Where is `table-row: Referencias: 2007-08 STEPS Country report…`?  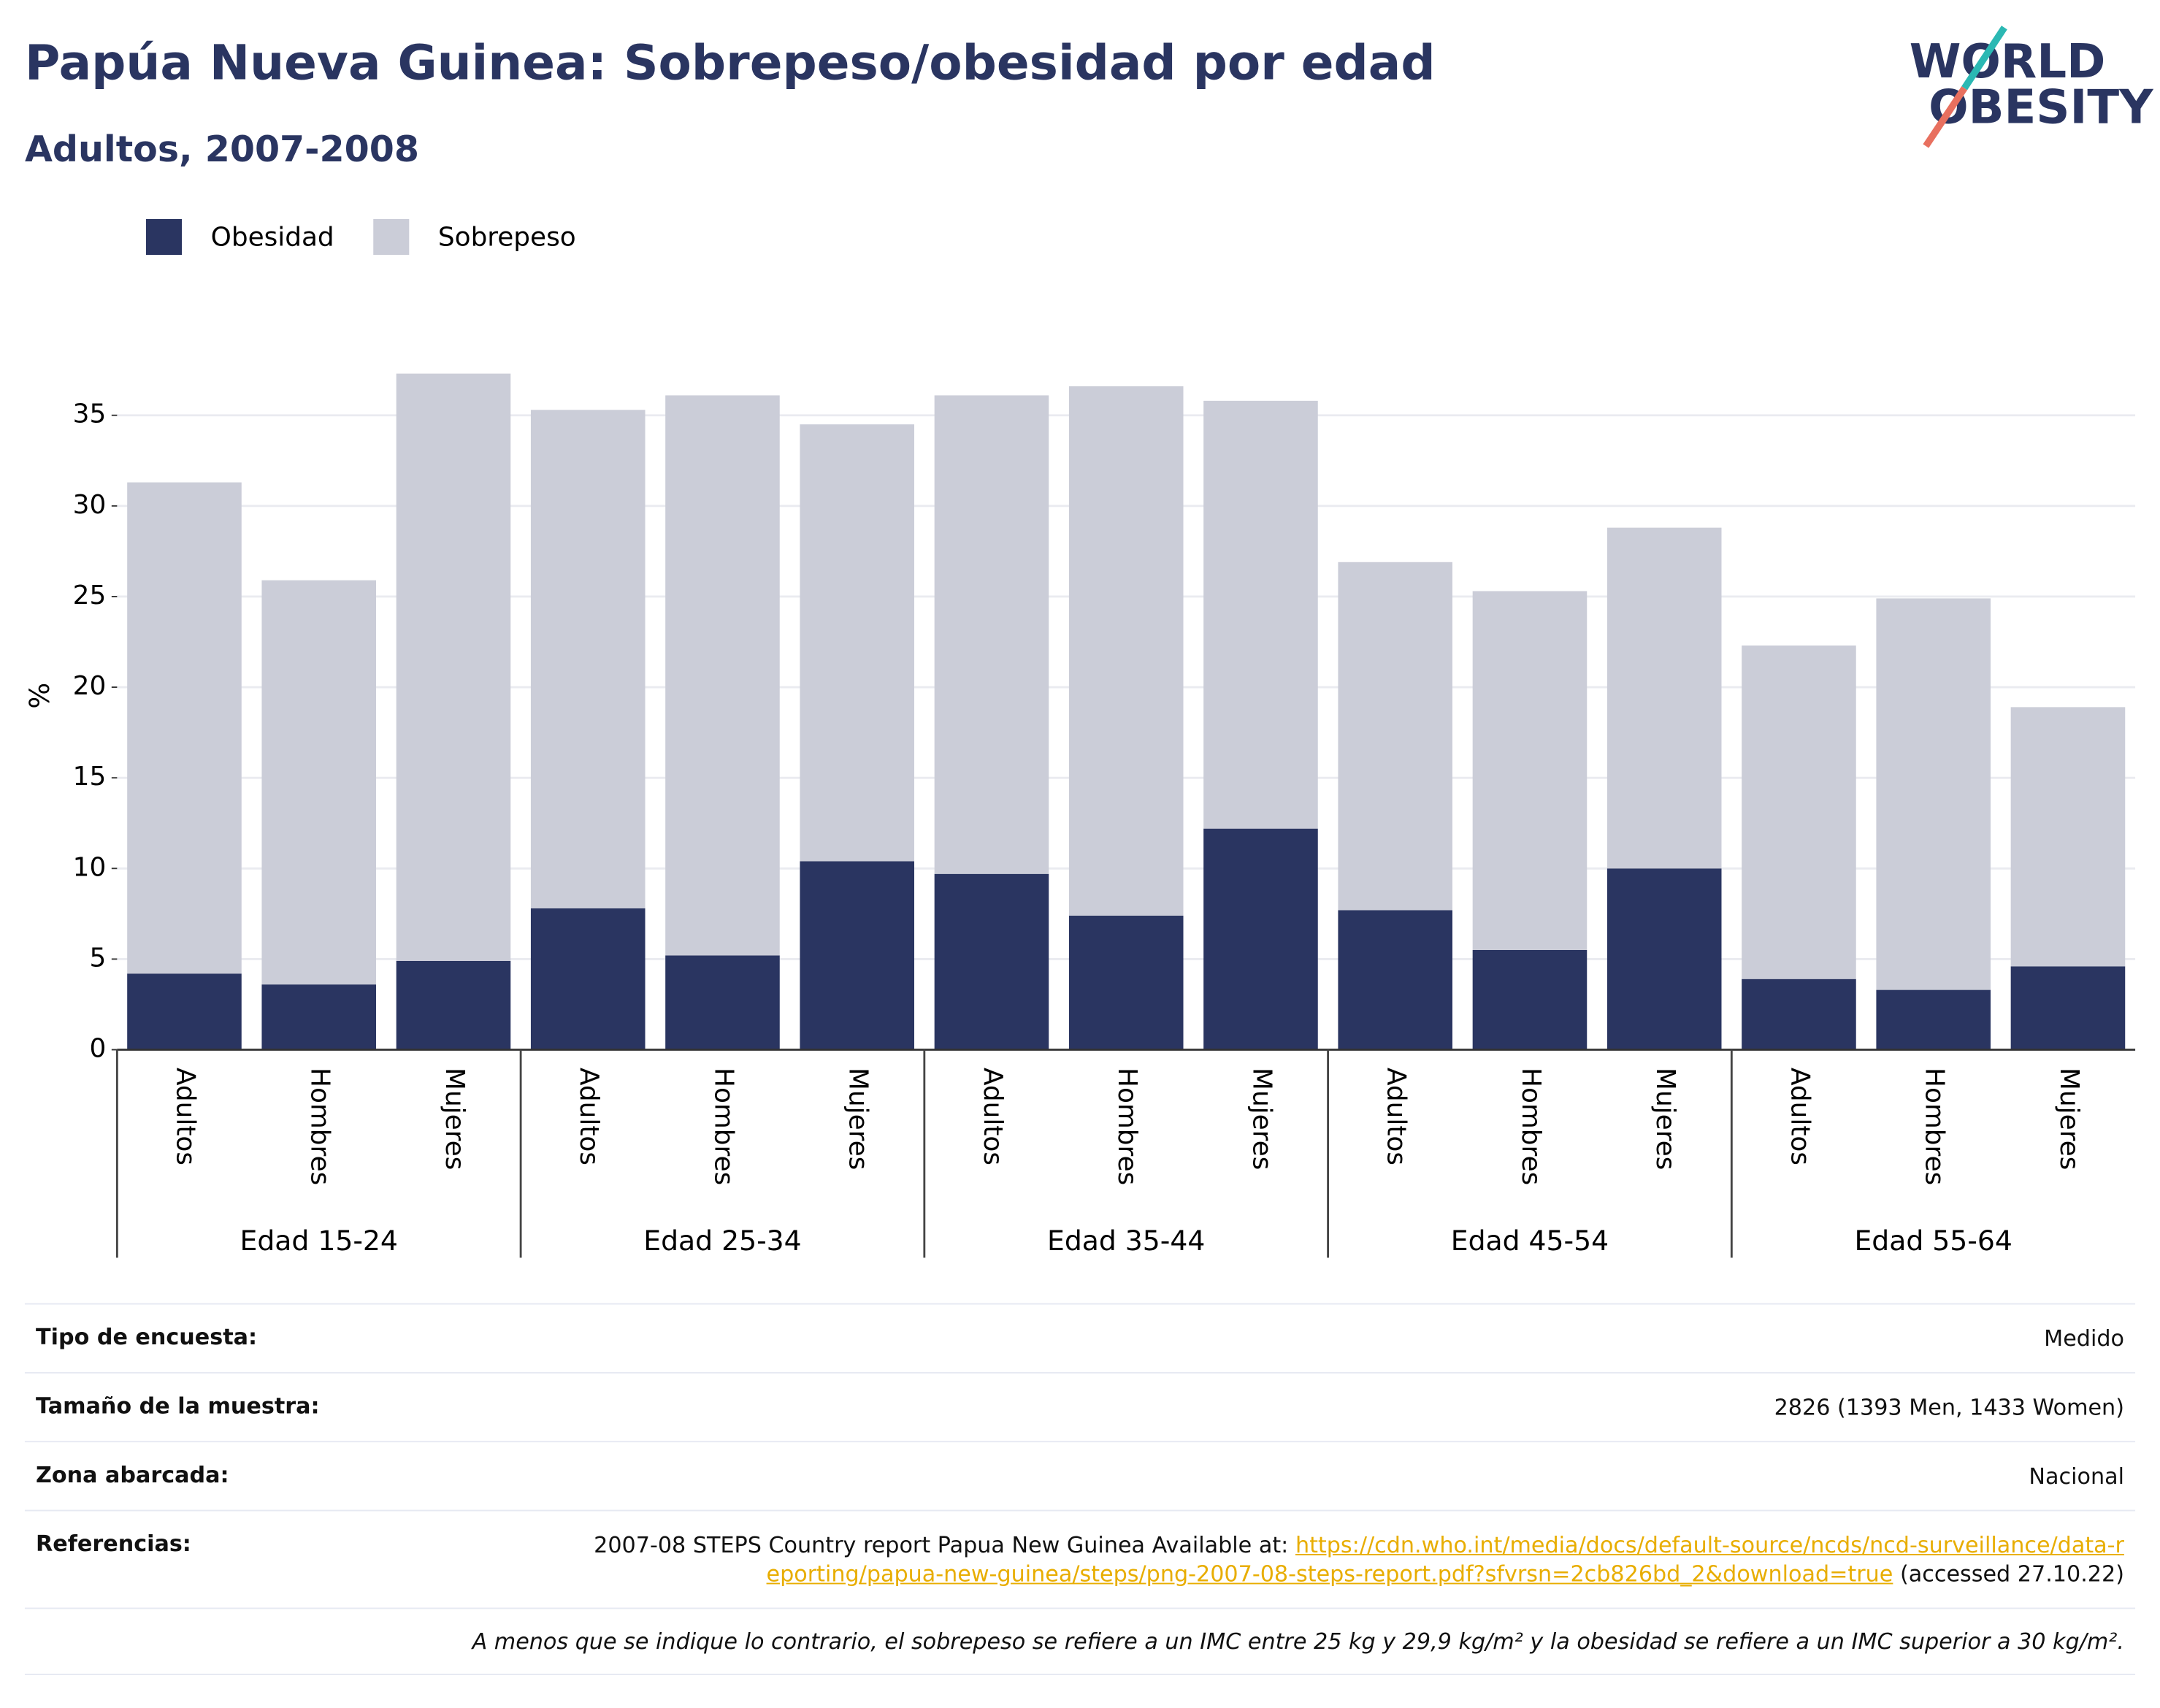 table-row: Referencias: 2007-08 STEPS Country report… is located at coordinates (1080, 1558).